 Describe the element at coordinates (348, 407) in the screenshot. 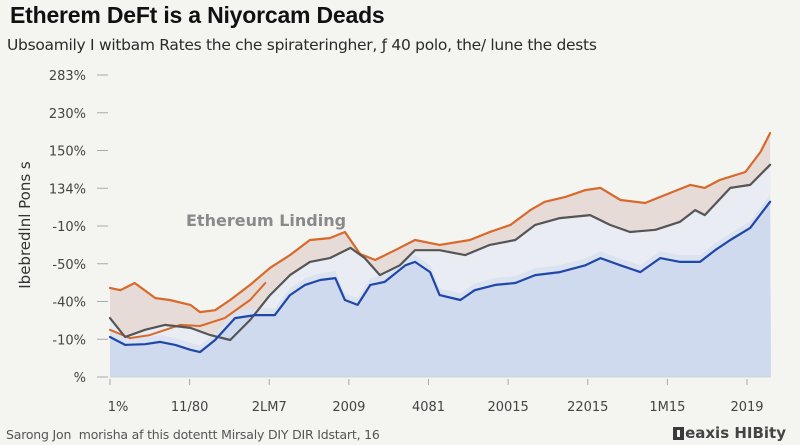

I see `x-tick-label: 2009` at that location.